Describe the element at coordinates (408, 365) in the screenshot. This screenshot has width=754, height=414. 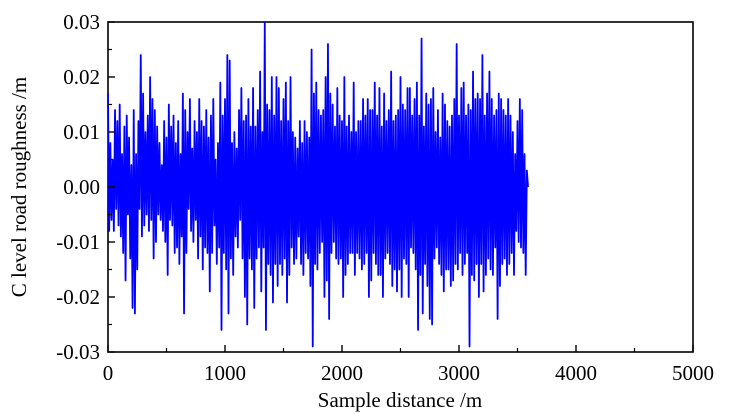
I see `x-axis-ticks: 0 1000 2000 3000 4000 5000` at that location.